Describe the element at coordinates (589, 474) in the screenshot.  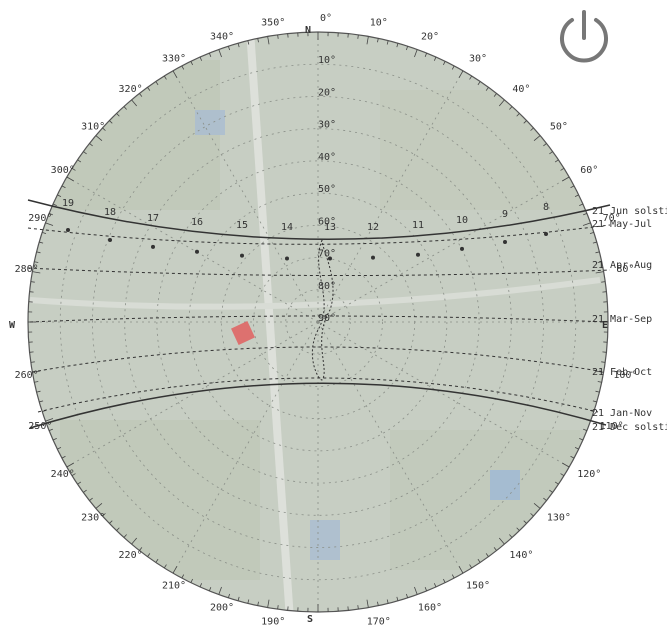
I see `azimuth-label: 120°` at that location.